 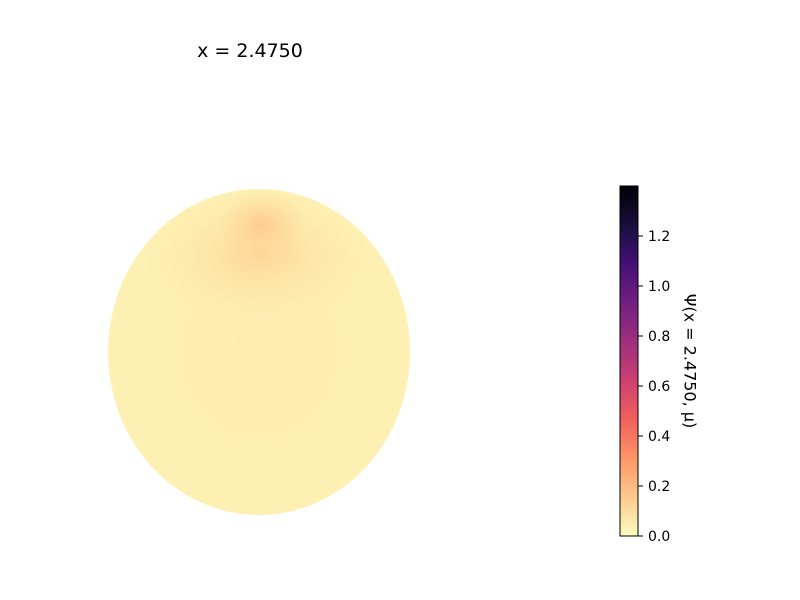 I want to click on colorbar-tick-label: 0.8, so click(x=659, y=337).